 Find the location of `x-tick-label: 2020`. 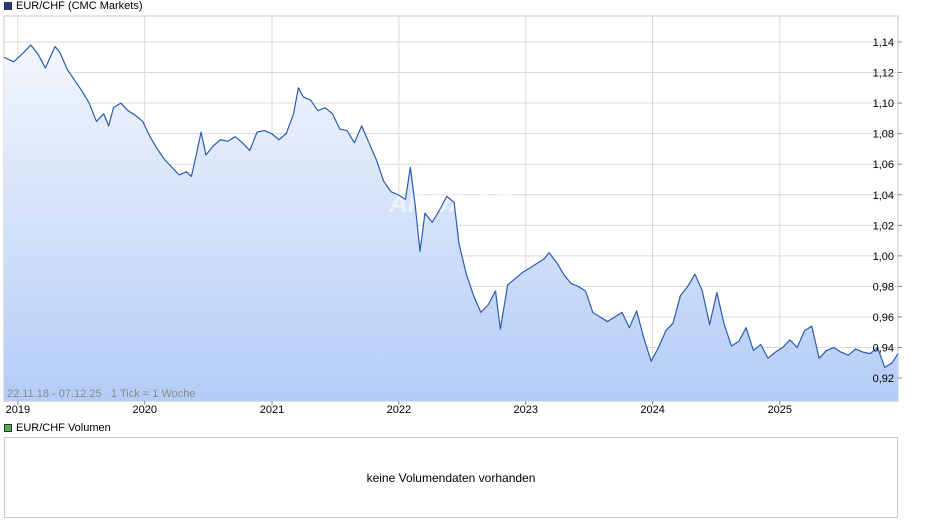

x-tick-label: 2020 is located at coordinates (145, 410).